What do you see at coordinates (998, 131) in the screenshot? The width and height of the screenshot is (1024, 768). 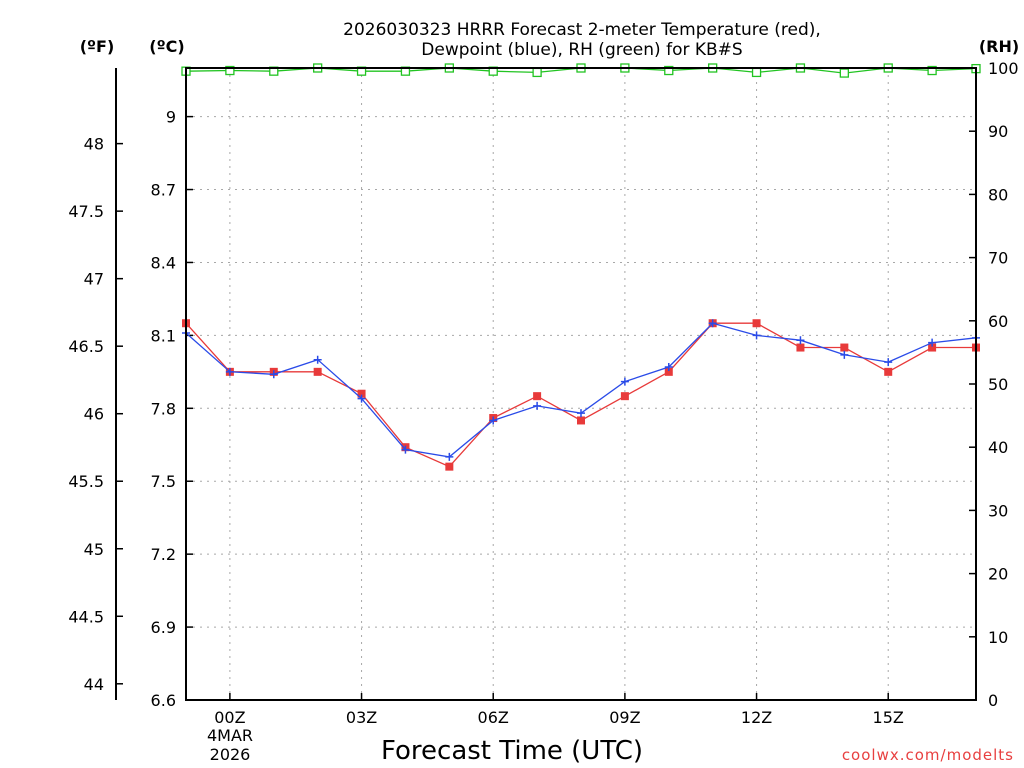 I see `rh-tick-label: 90` at bounding box center [998, 131].